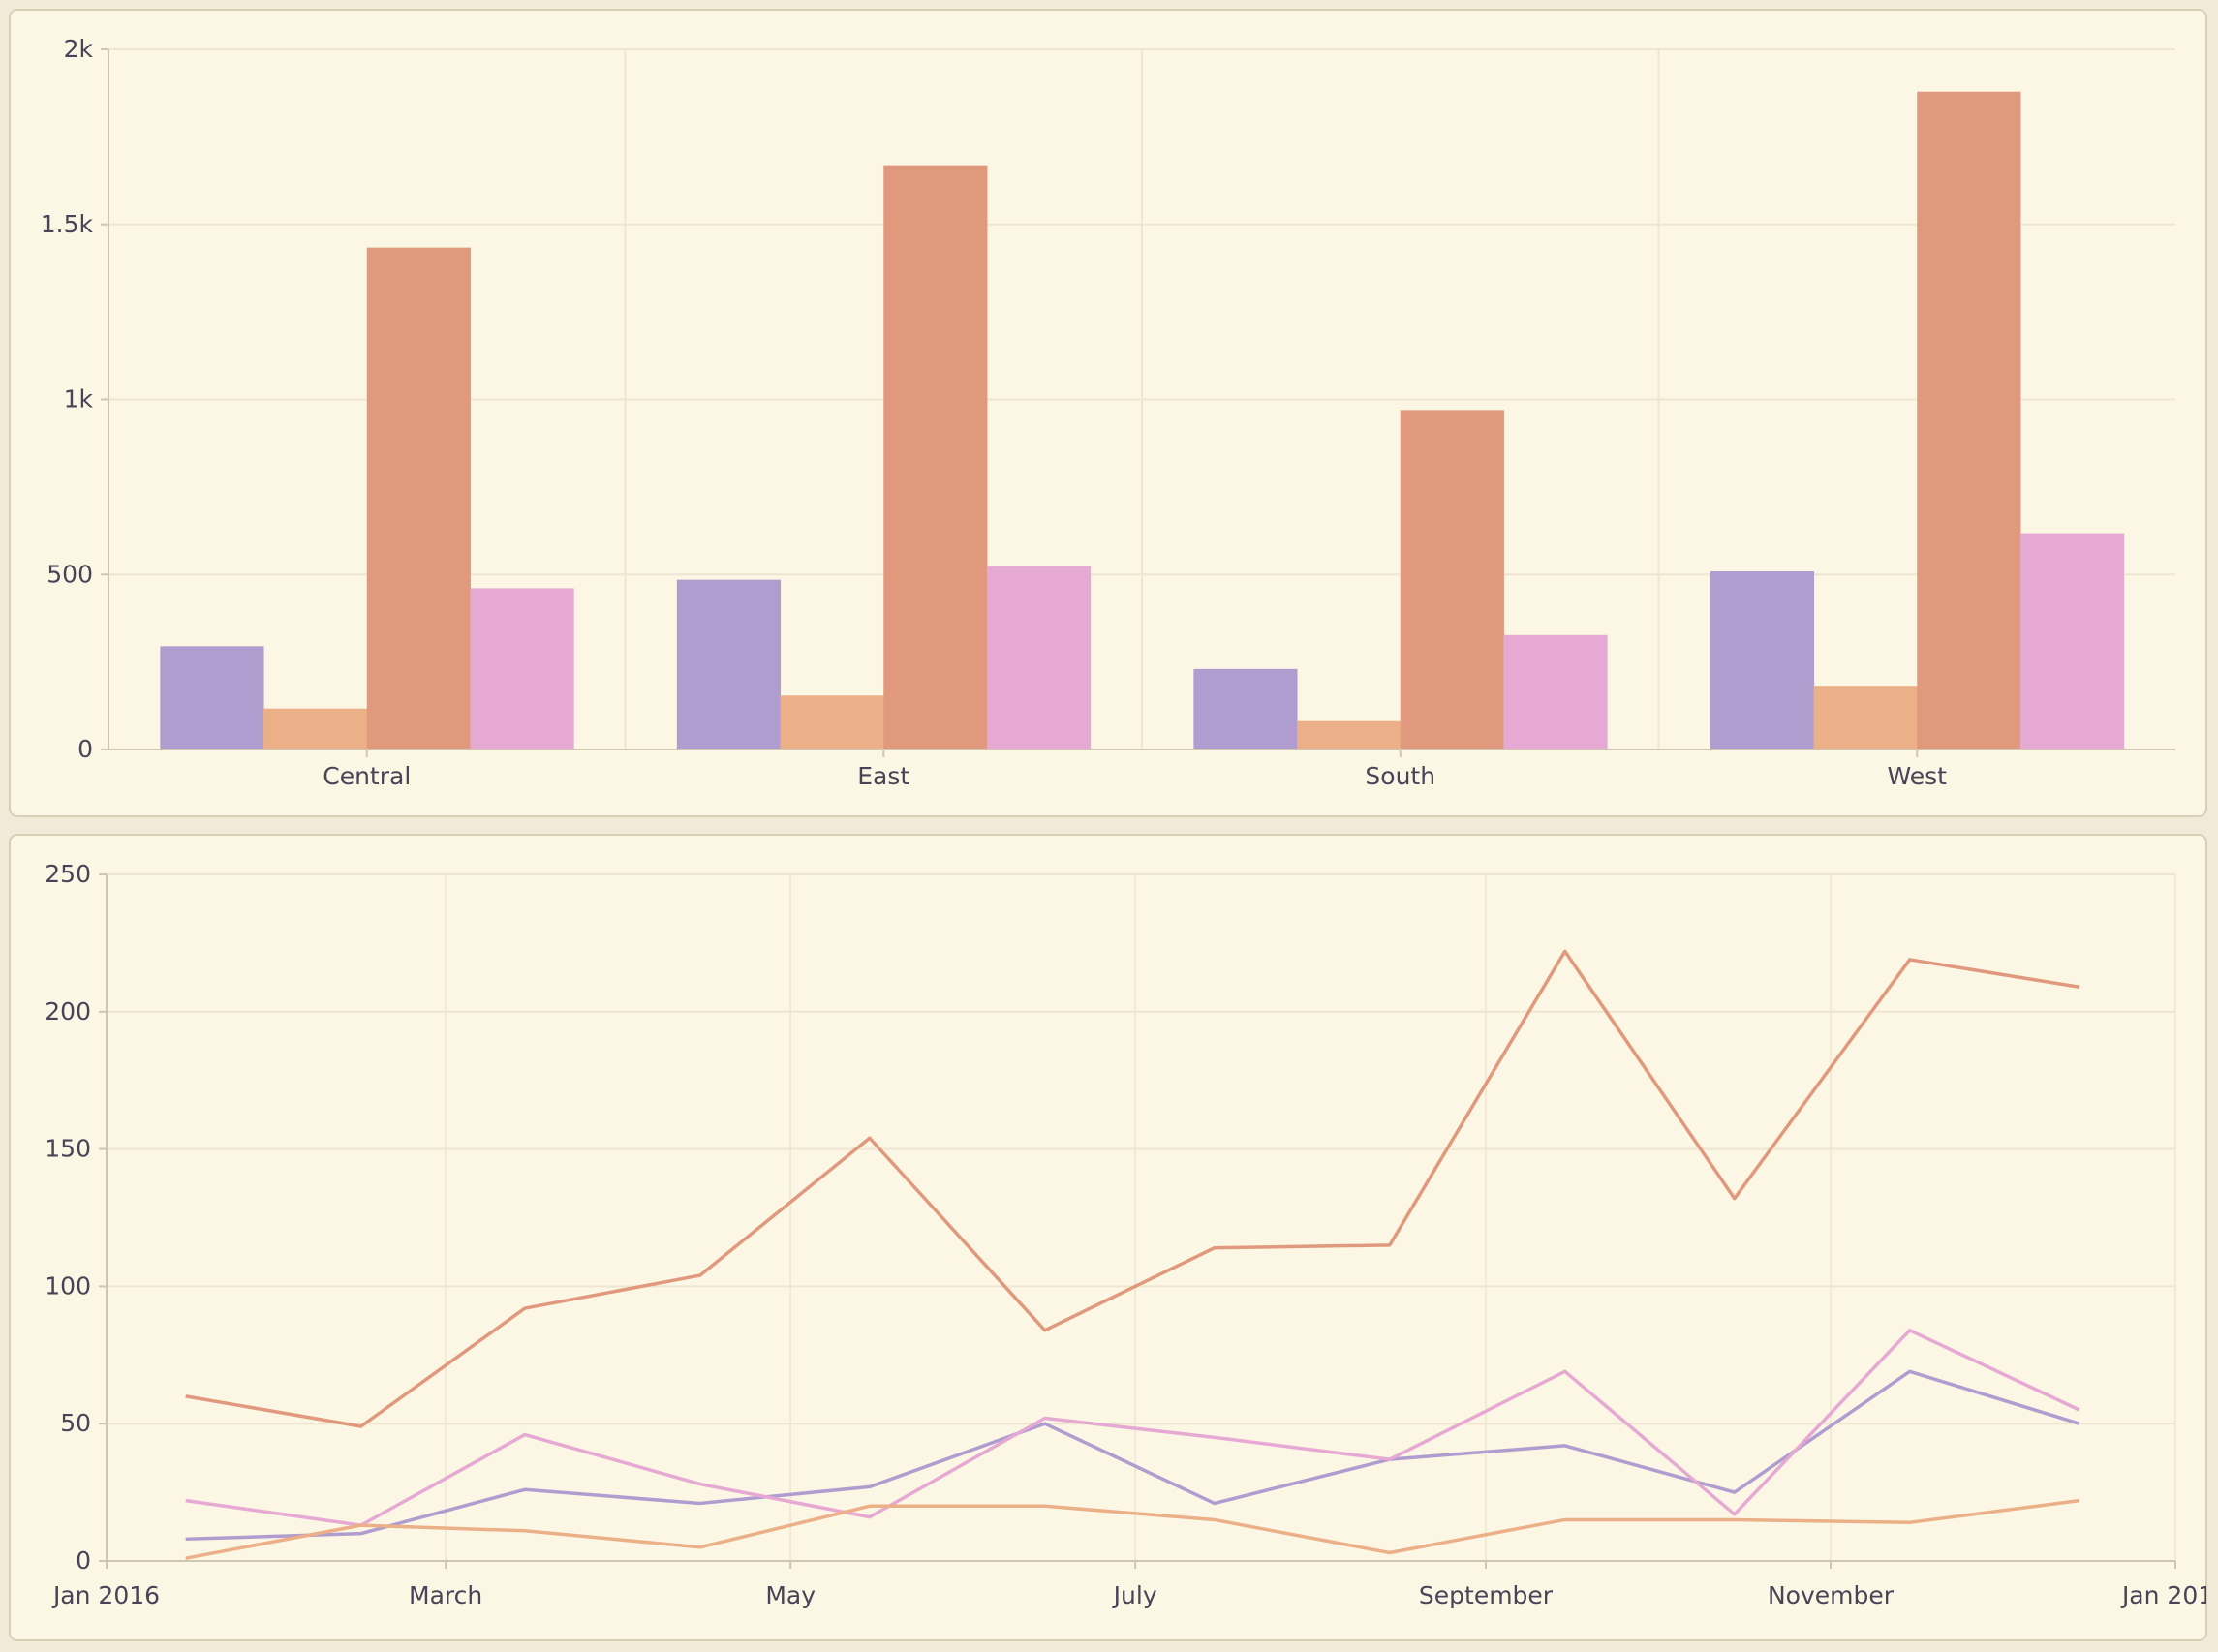 This screenshot has width=2218, height=1652. What do you see at coordinates (790, 1595) in the screenshot?
I see `x-tick-label: May` at bounding box center [790, 1595].